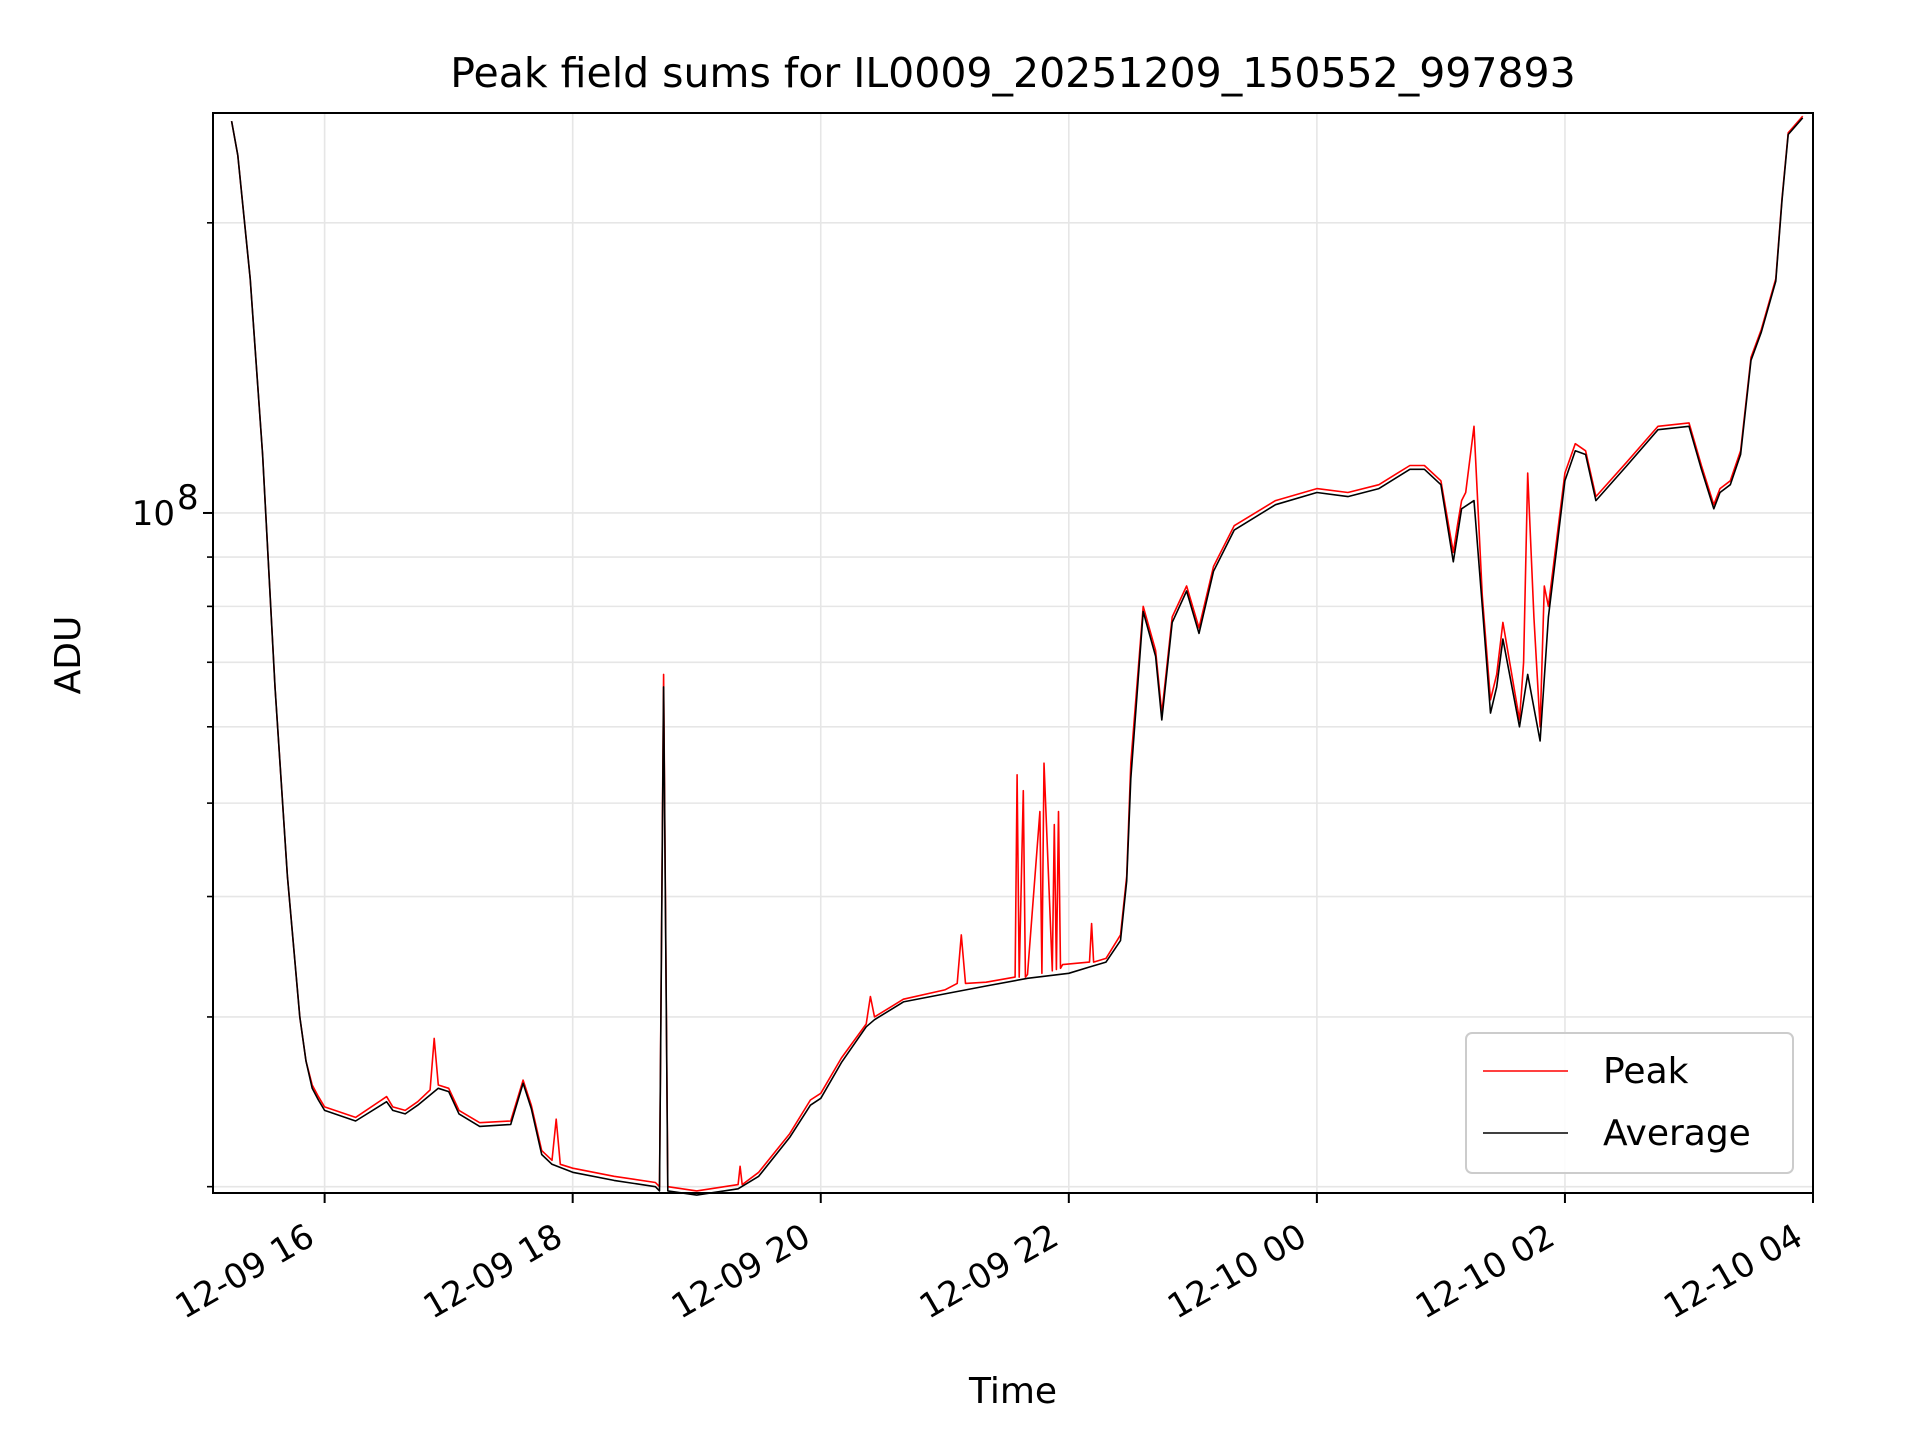 The image size is (1920, 1440). What do you see at coordinates (68, 655) in the screenshot?
I see `y-axis-label: ADU` at bounding box center [68, 655].